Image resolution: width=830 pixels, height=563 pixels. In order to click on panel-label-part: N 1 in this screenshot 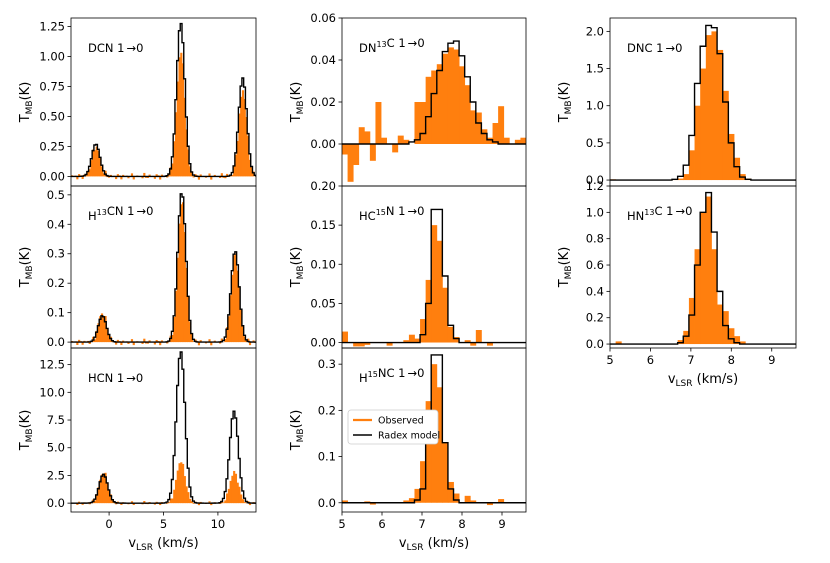, I will do `click(396, 211)`.